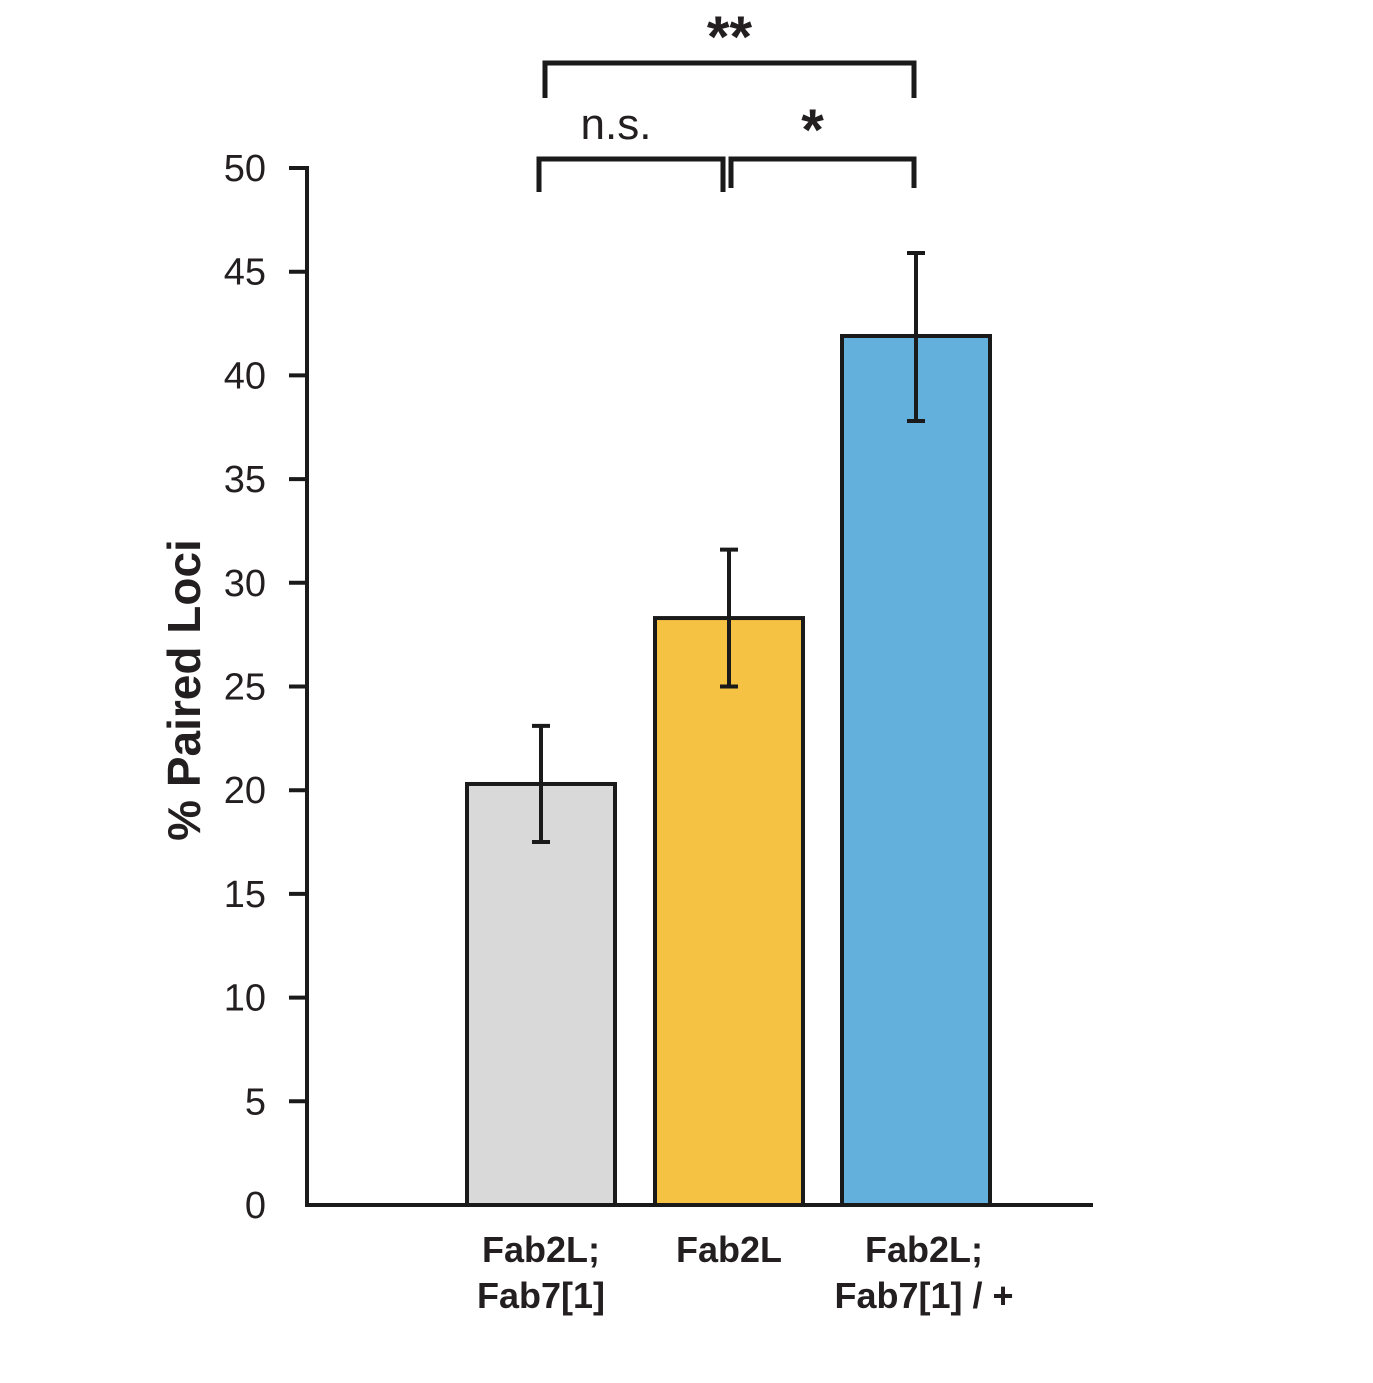 Image resolution: width=1373 pixels, height=1383 pixels. Describe the element at coordinates (245, 480) in the screenshot. I see `y-tick-label: 35` at that location.